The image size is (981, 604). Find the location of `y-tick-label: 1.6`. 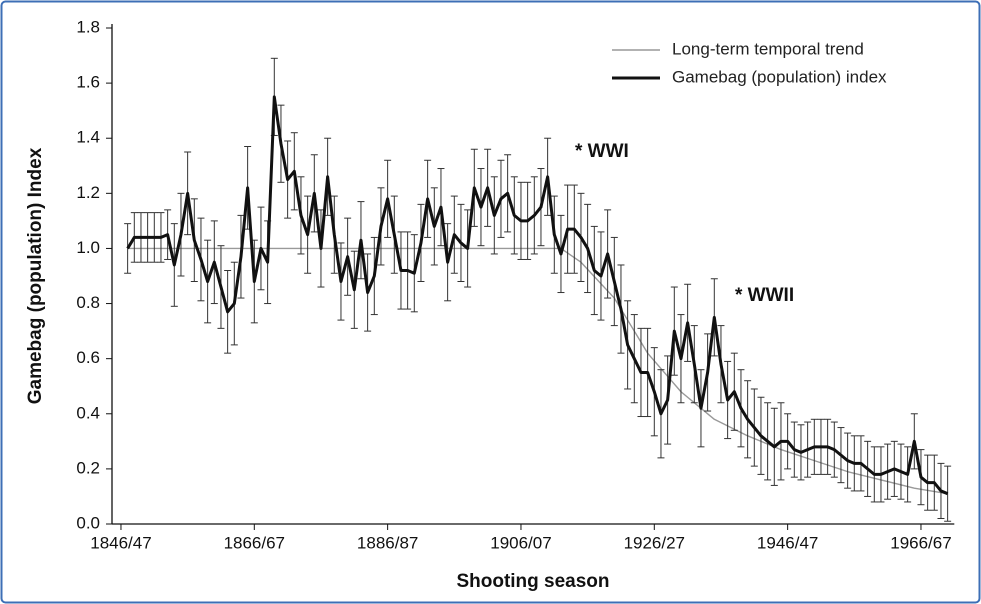

y-tick-label: 1.6 is located at coordinates (88, 82).